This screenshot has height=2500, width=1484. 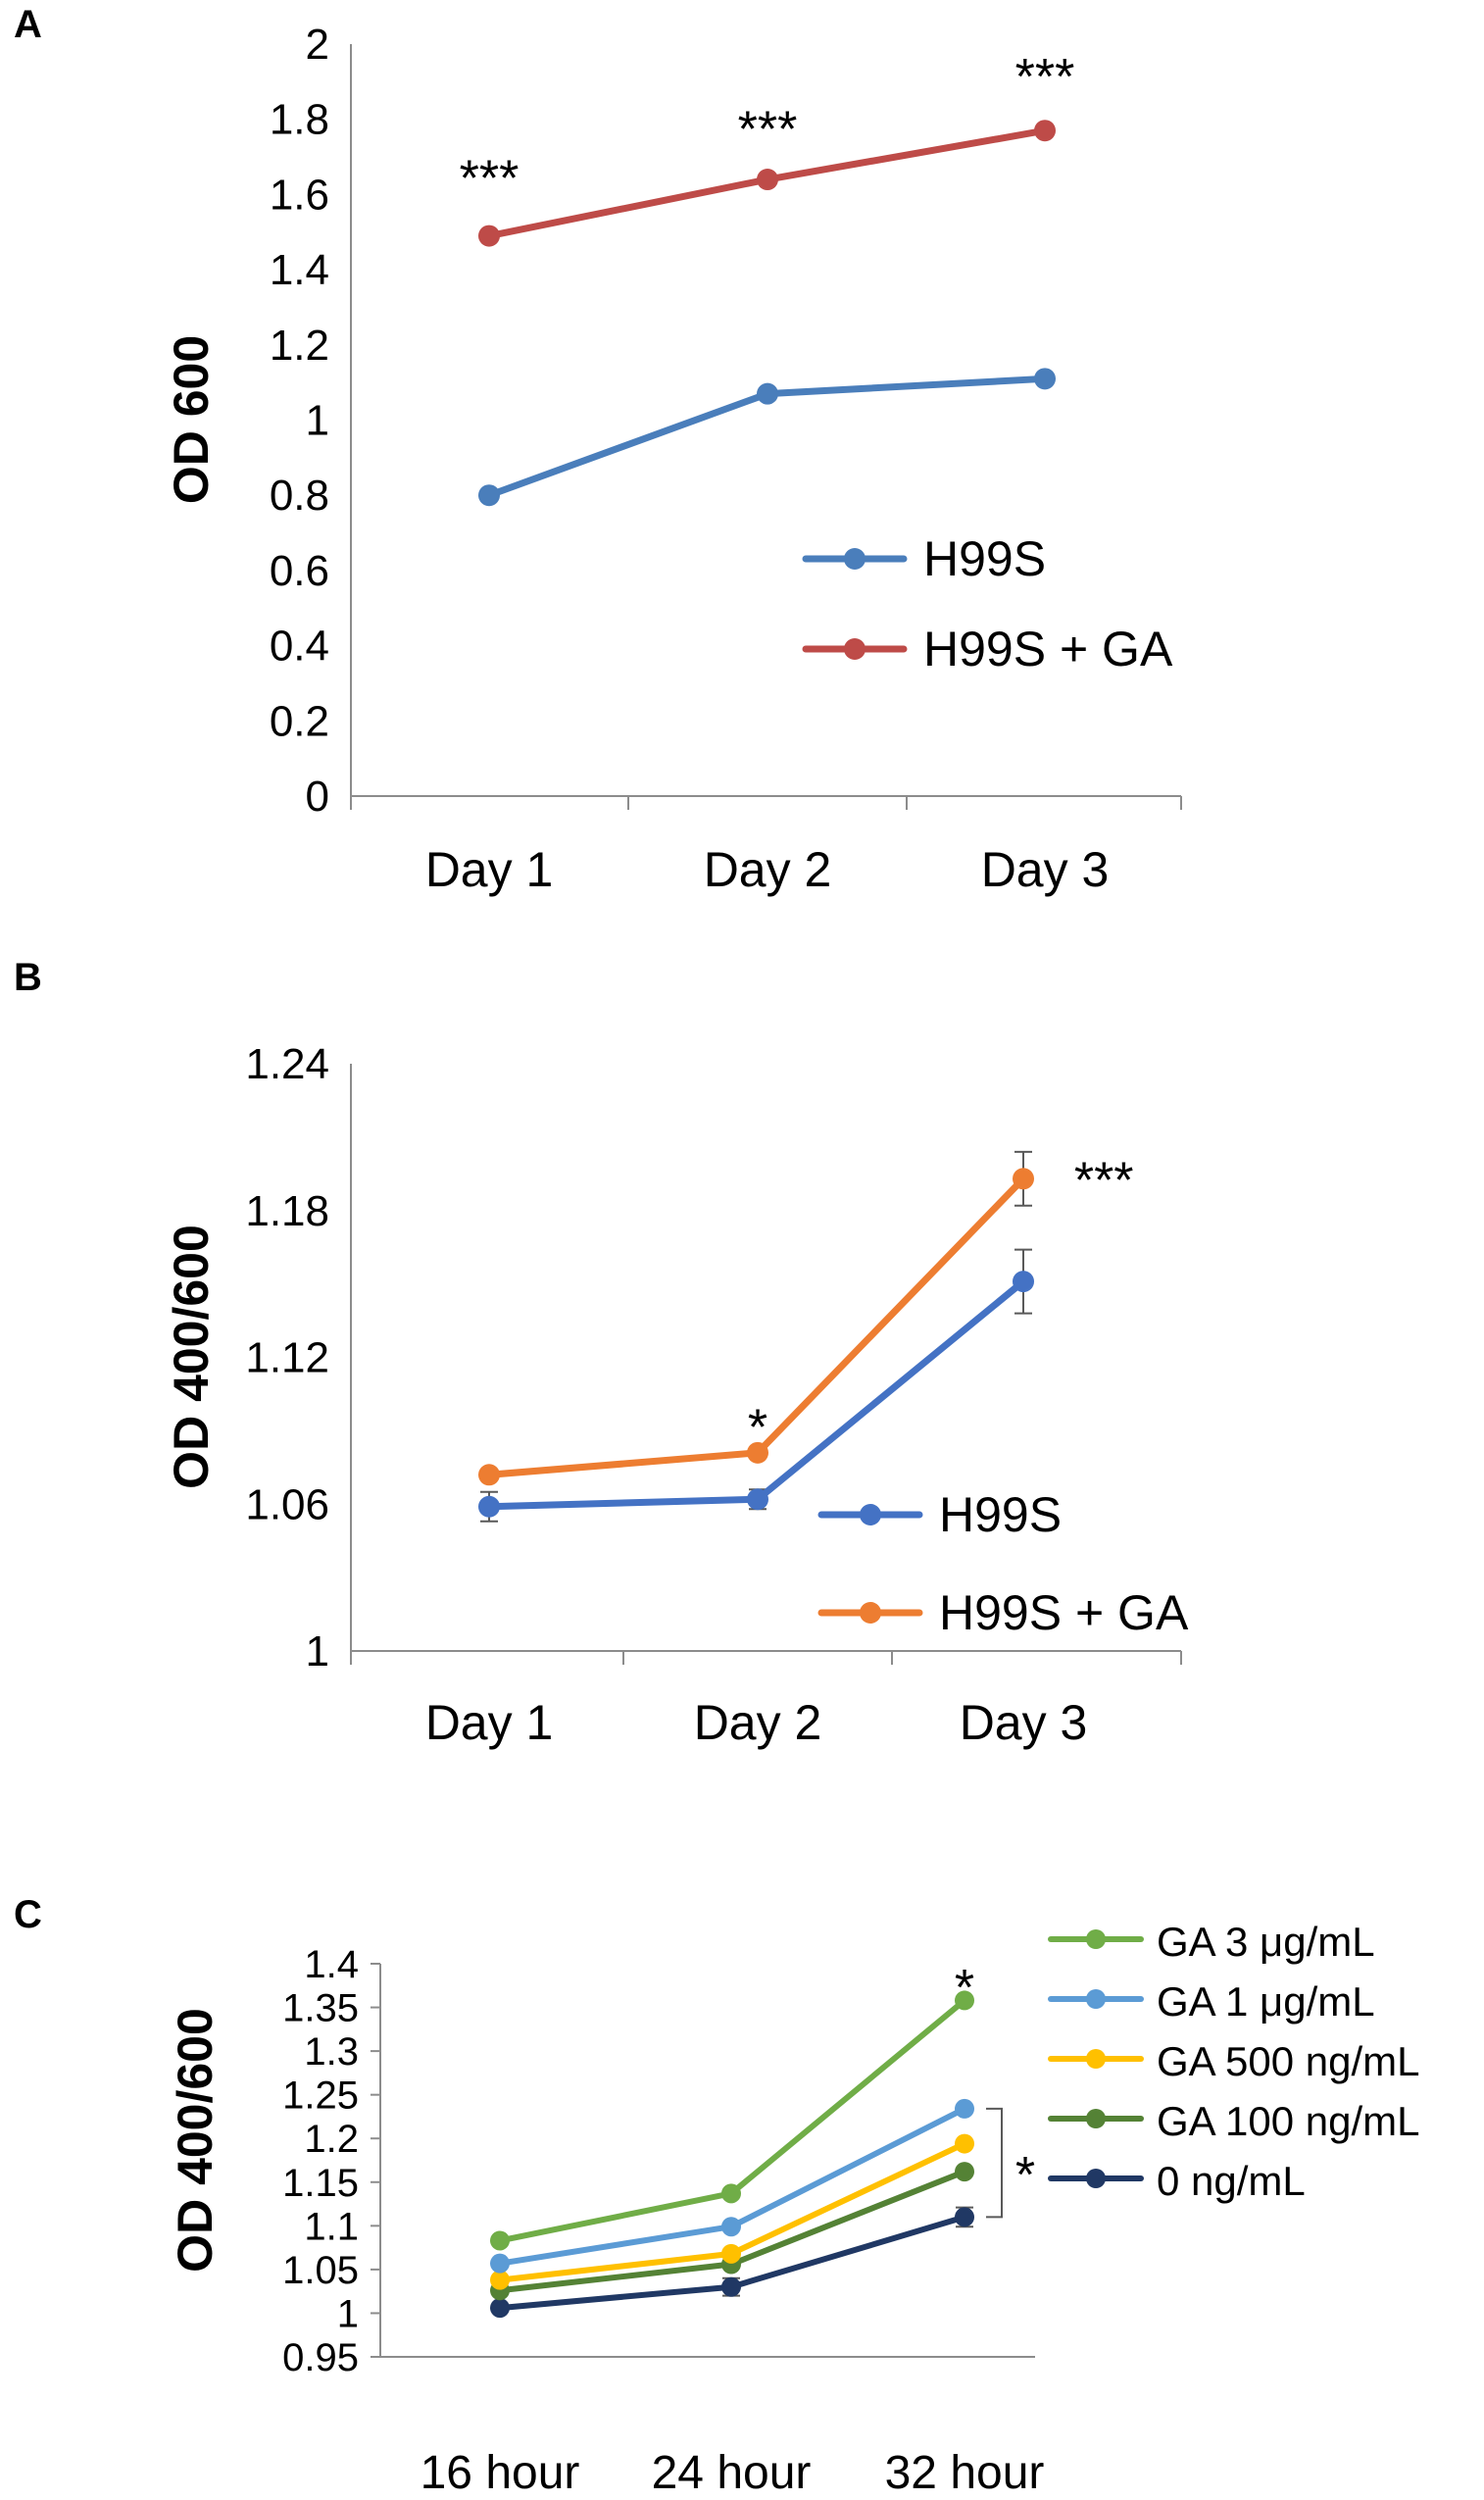 I want to click on y-tick-label: 1.05, so click(x=320, y=2270).